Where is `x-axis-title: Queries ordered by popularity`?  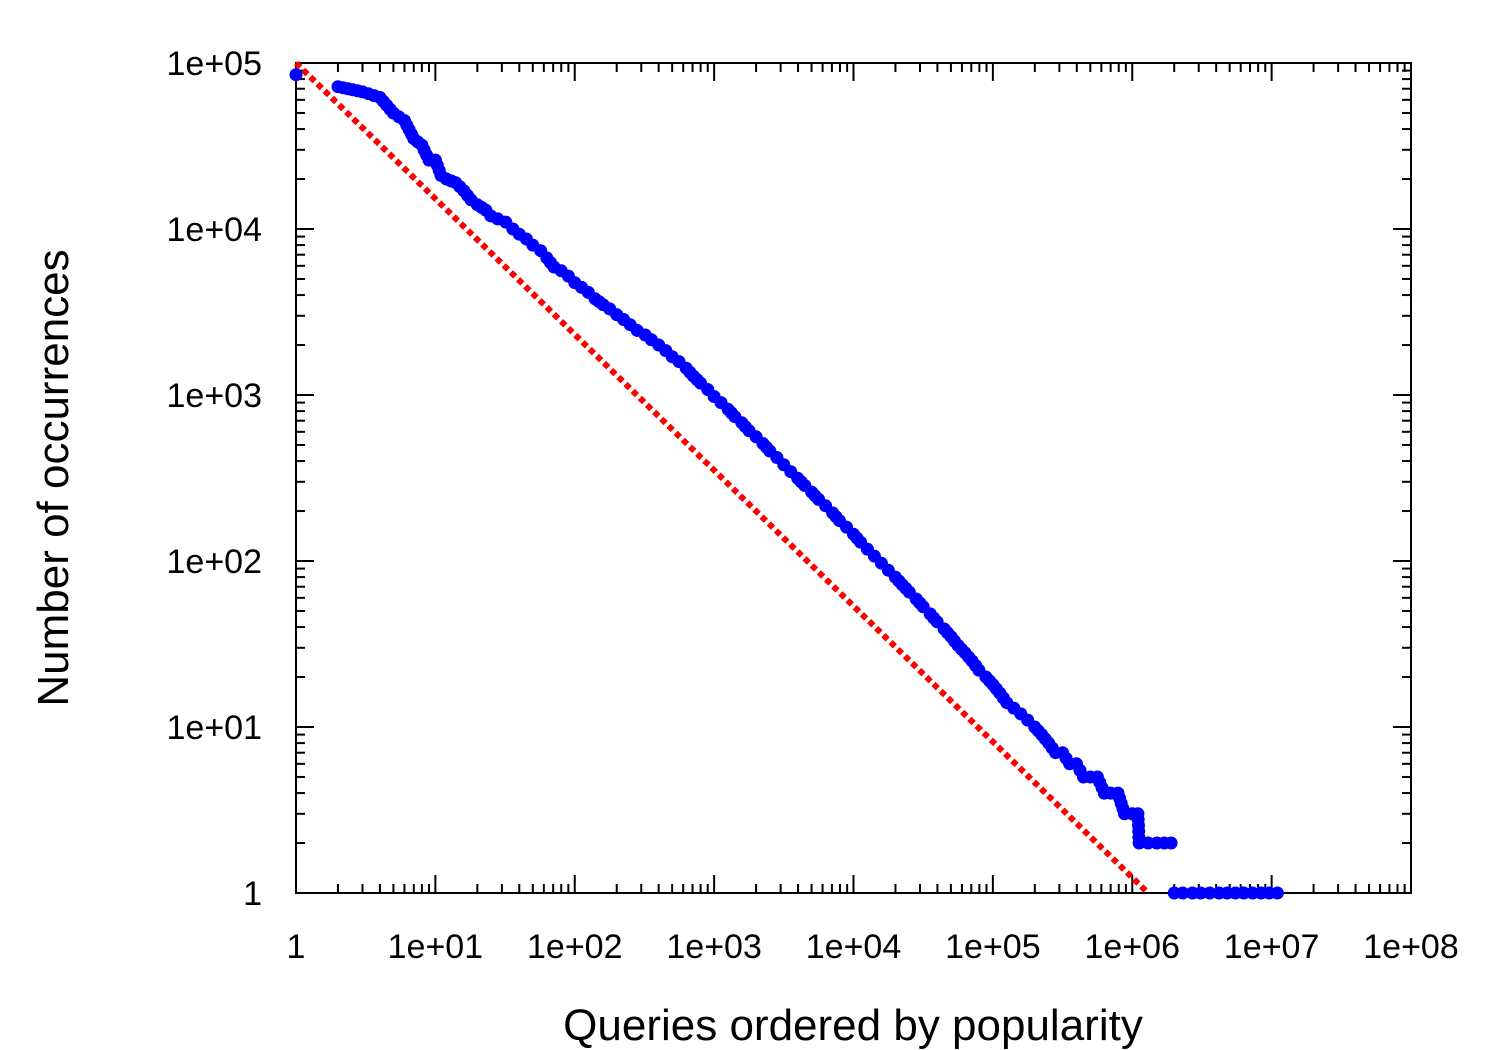
x-axis-title: Queries ordered by popularity is located at coordinates (853, 1025).